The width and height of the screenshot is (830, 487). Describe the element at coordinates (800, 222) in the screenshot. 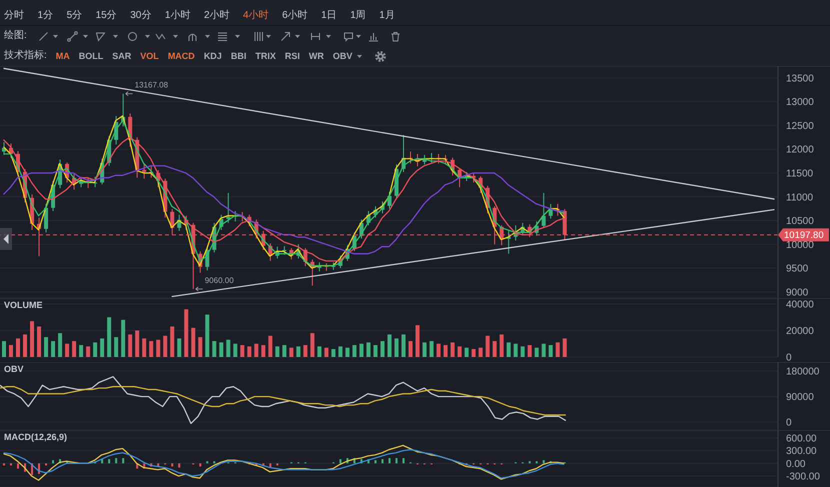

I see `y-tick-label: 10500` at that location.